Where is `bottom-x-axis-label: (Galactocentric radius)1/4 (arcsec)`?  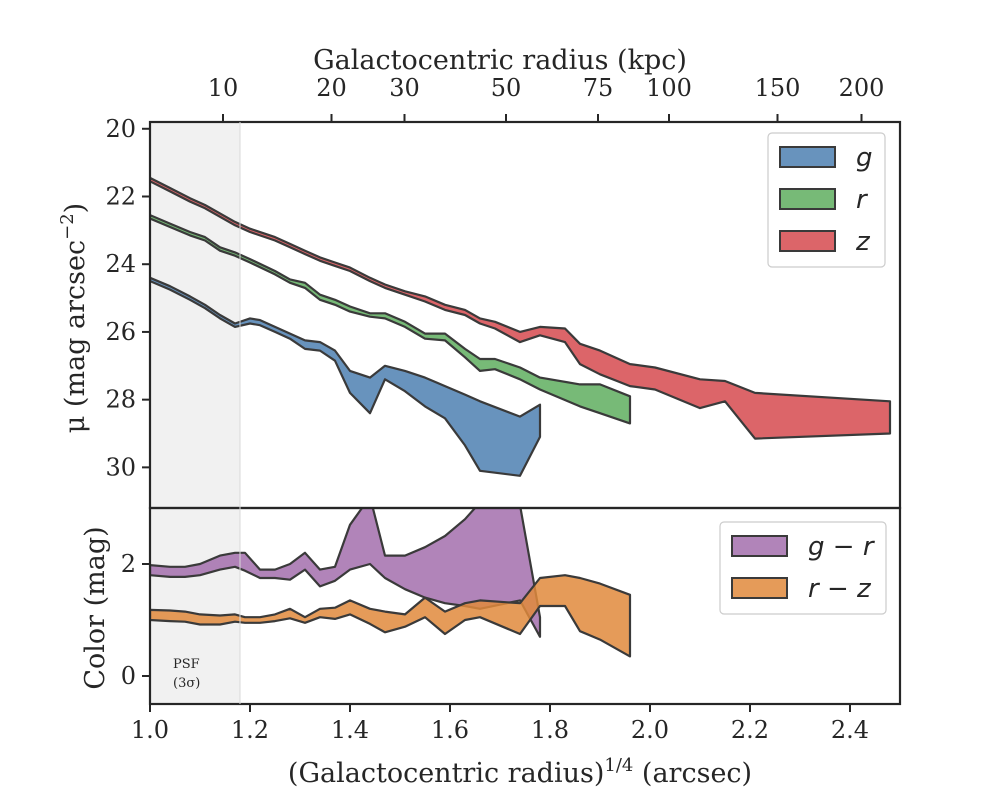
bottom-x-axis-label: (Galactocentric radius)1/4 (arcsec) is located at coordinates (520, 772).